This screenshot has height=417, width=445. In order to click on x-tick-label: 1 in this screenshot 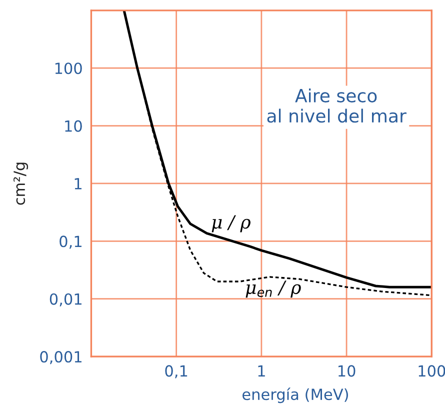, I will do `click(261, 370)`.